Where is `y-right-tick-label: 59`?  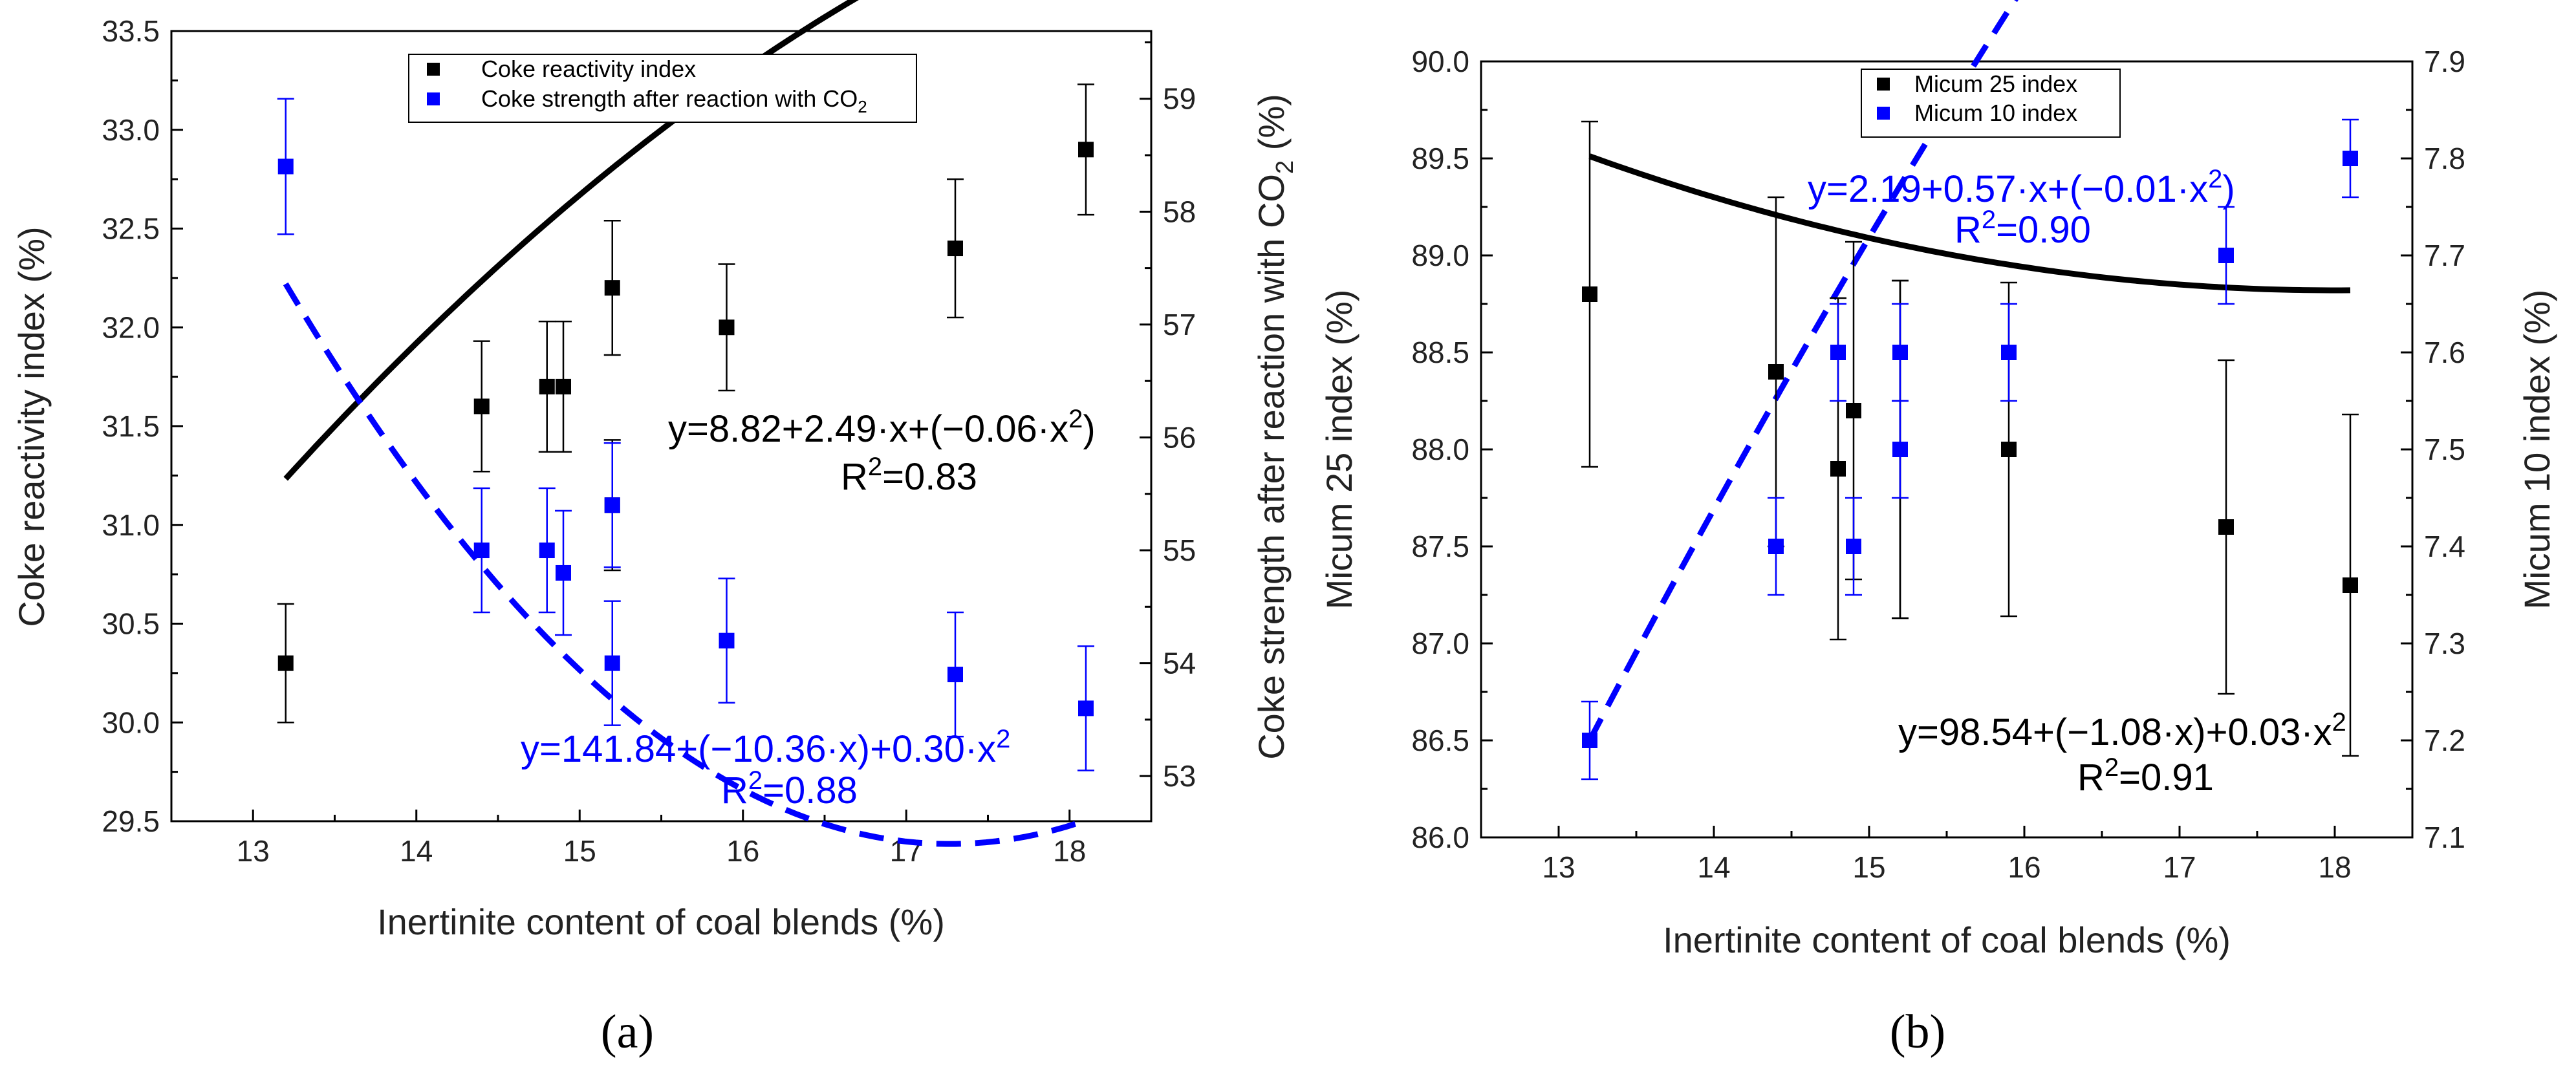
y-right-tick-label: 59 is located at coordinates (1179, 99).